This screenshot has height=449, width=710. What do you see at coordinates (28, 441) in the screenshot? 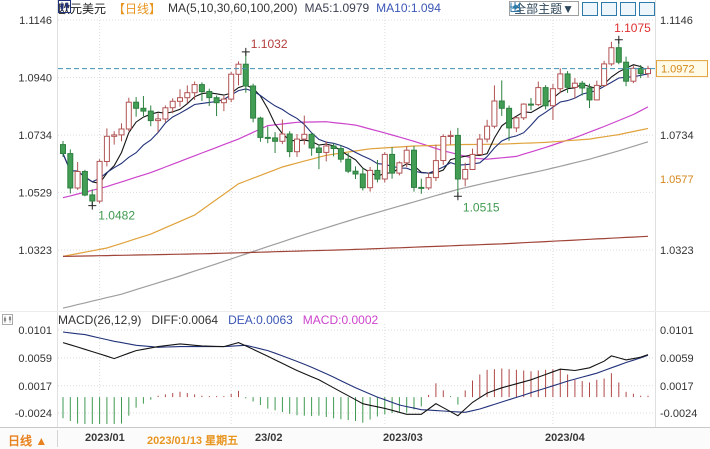
I see `period-selector: 日线 ▲` at bounding box center [28, 441].